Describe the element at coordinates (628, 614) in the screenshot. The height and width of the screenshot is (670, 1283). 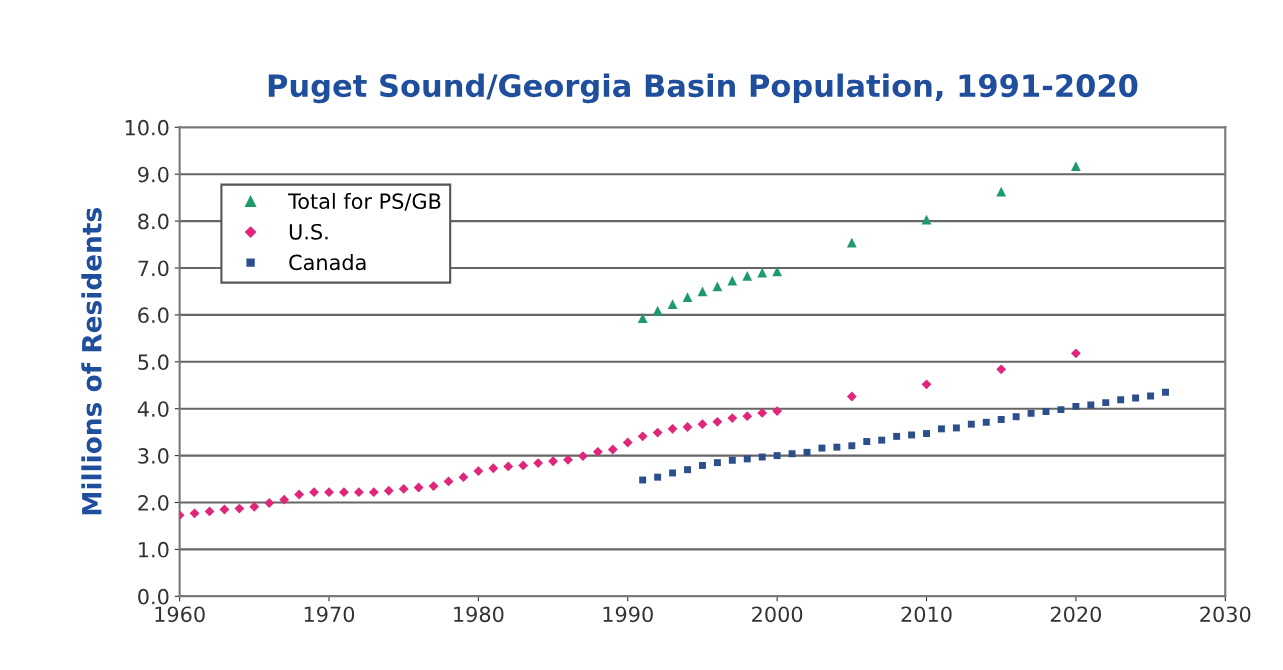
I see `x-tick-label: 1990` at that location.